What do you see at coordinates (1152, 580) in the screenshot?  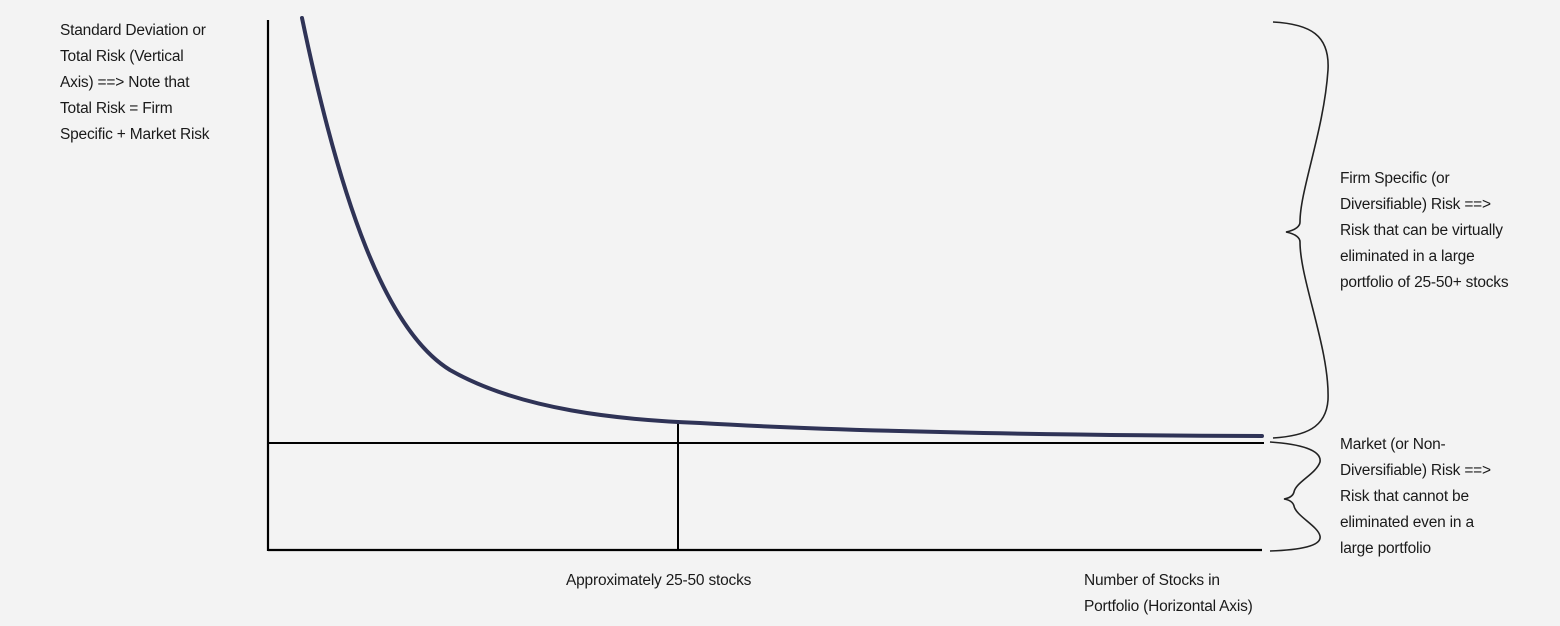 I see `x-axis-label-line: Number of Stocks in` at bounding box center [1152, 580].